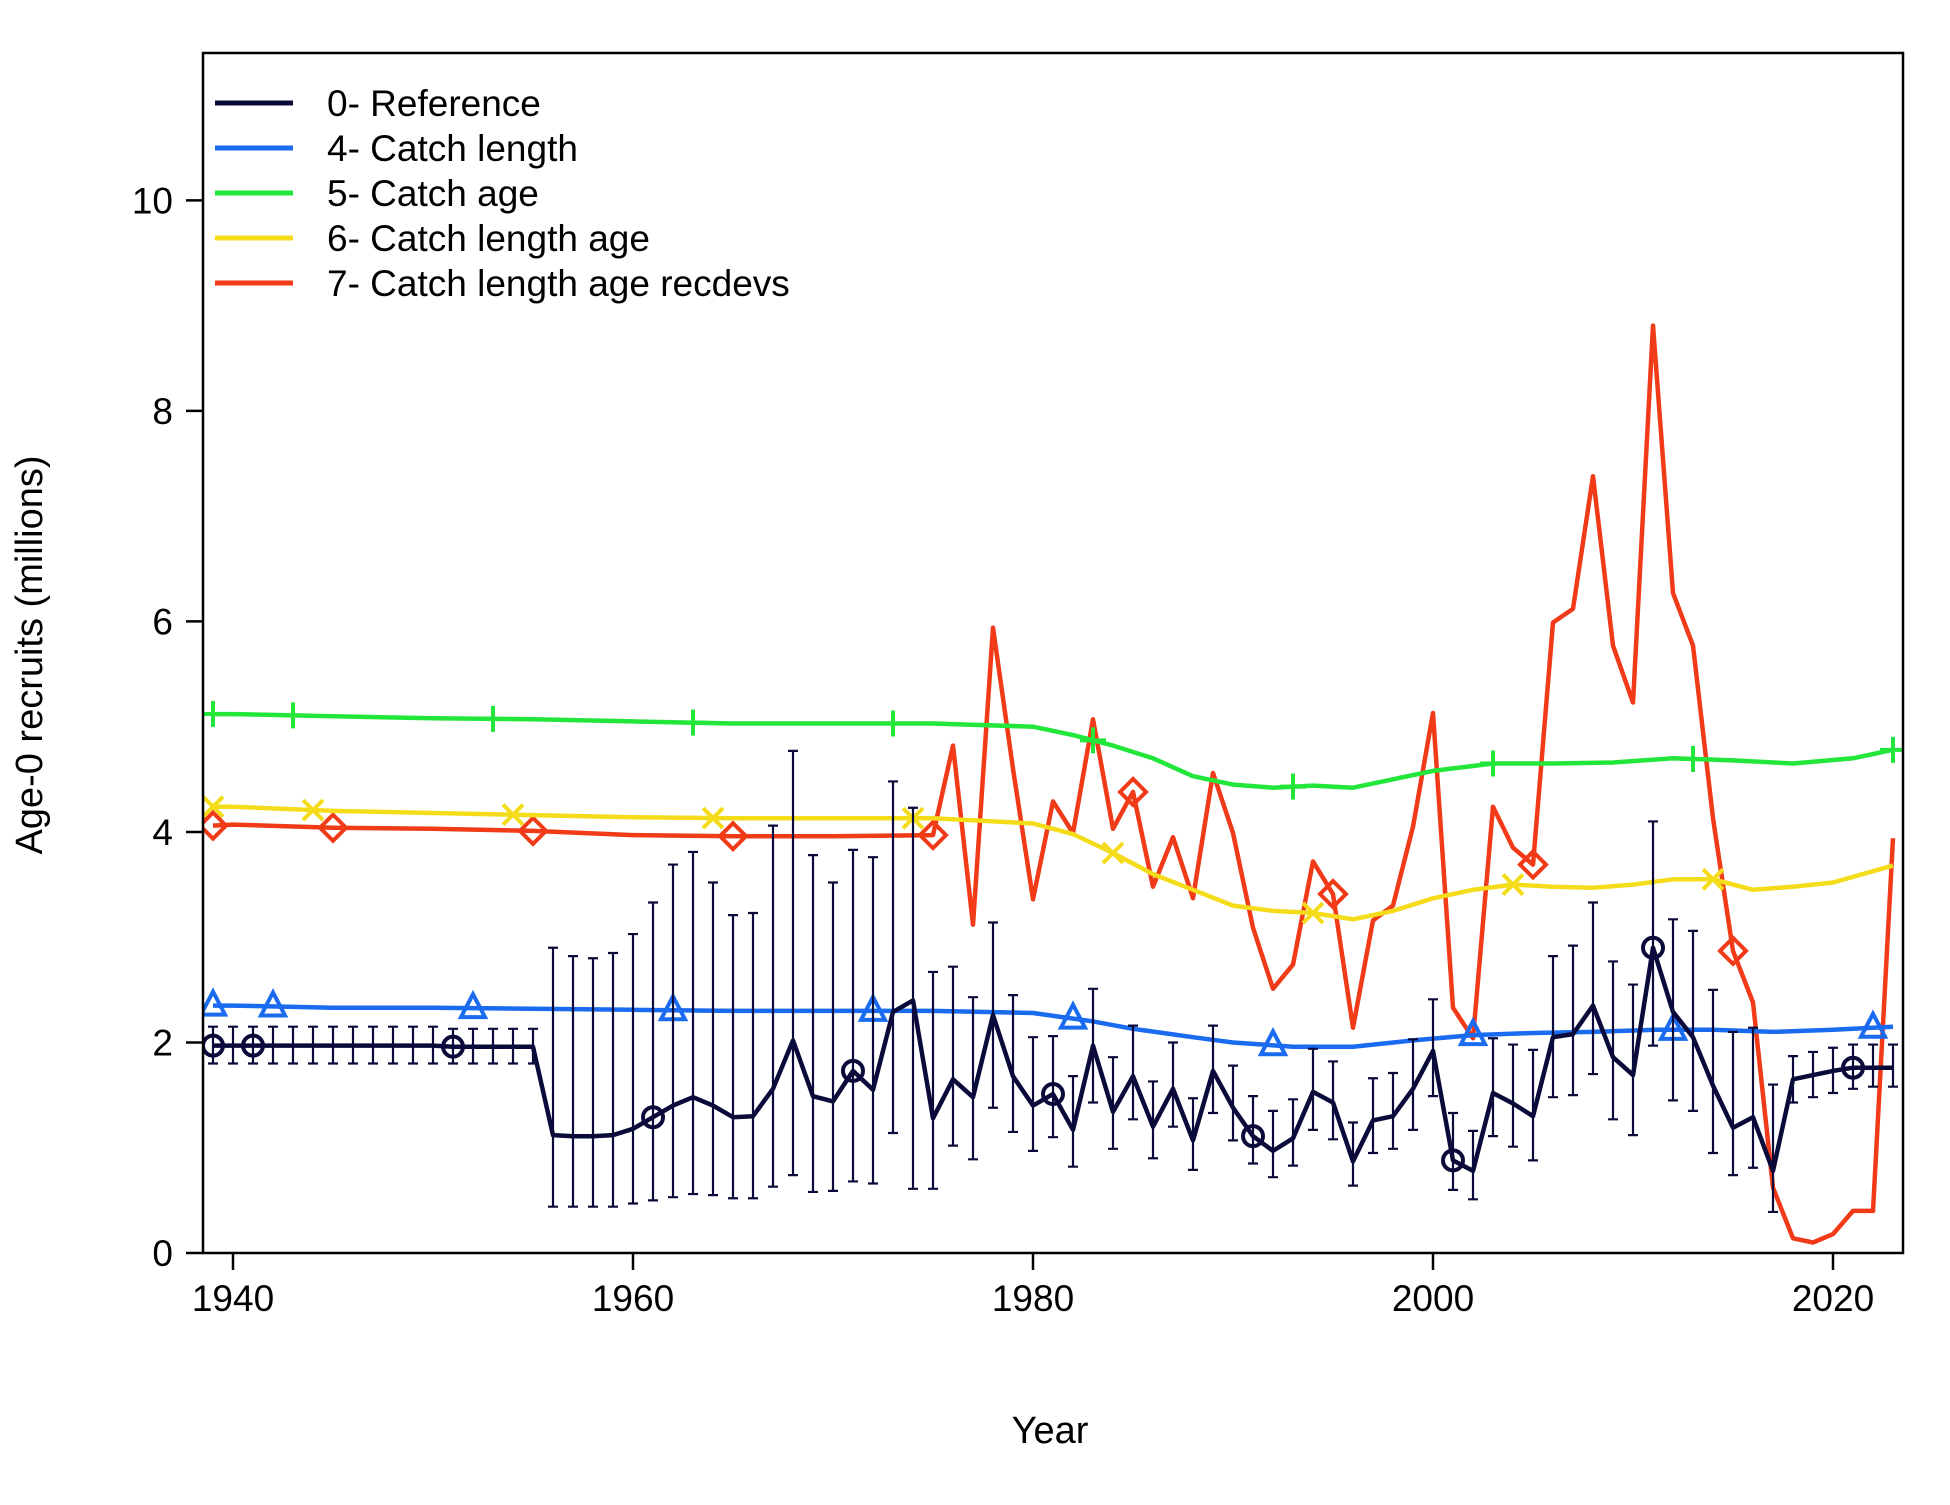 The height and width of the screenshot is (1505, 1950). I want to click on legend-label: 4- Catch length, so click(452, 148).